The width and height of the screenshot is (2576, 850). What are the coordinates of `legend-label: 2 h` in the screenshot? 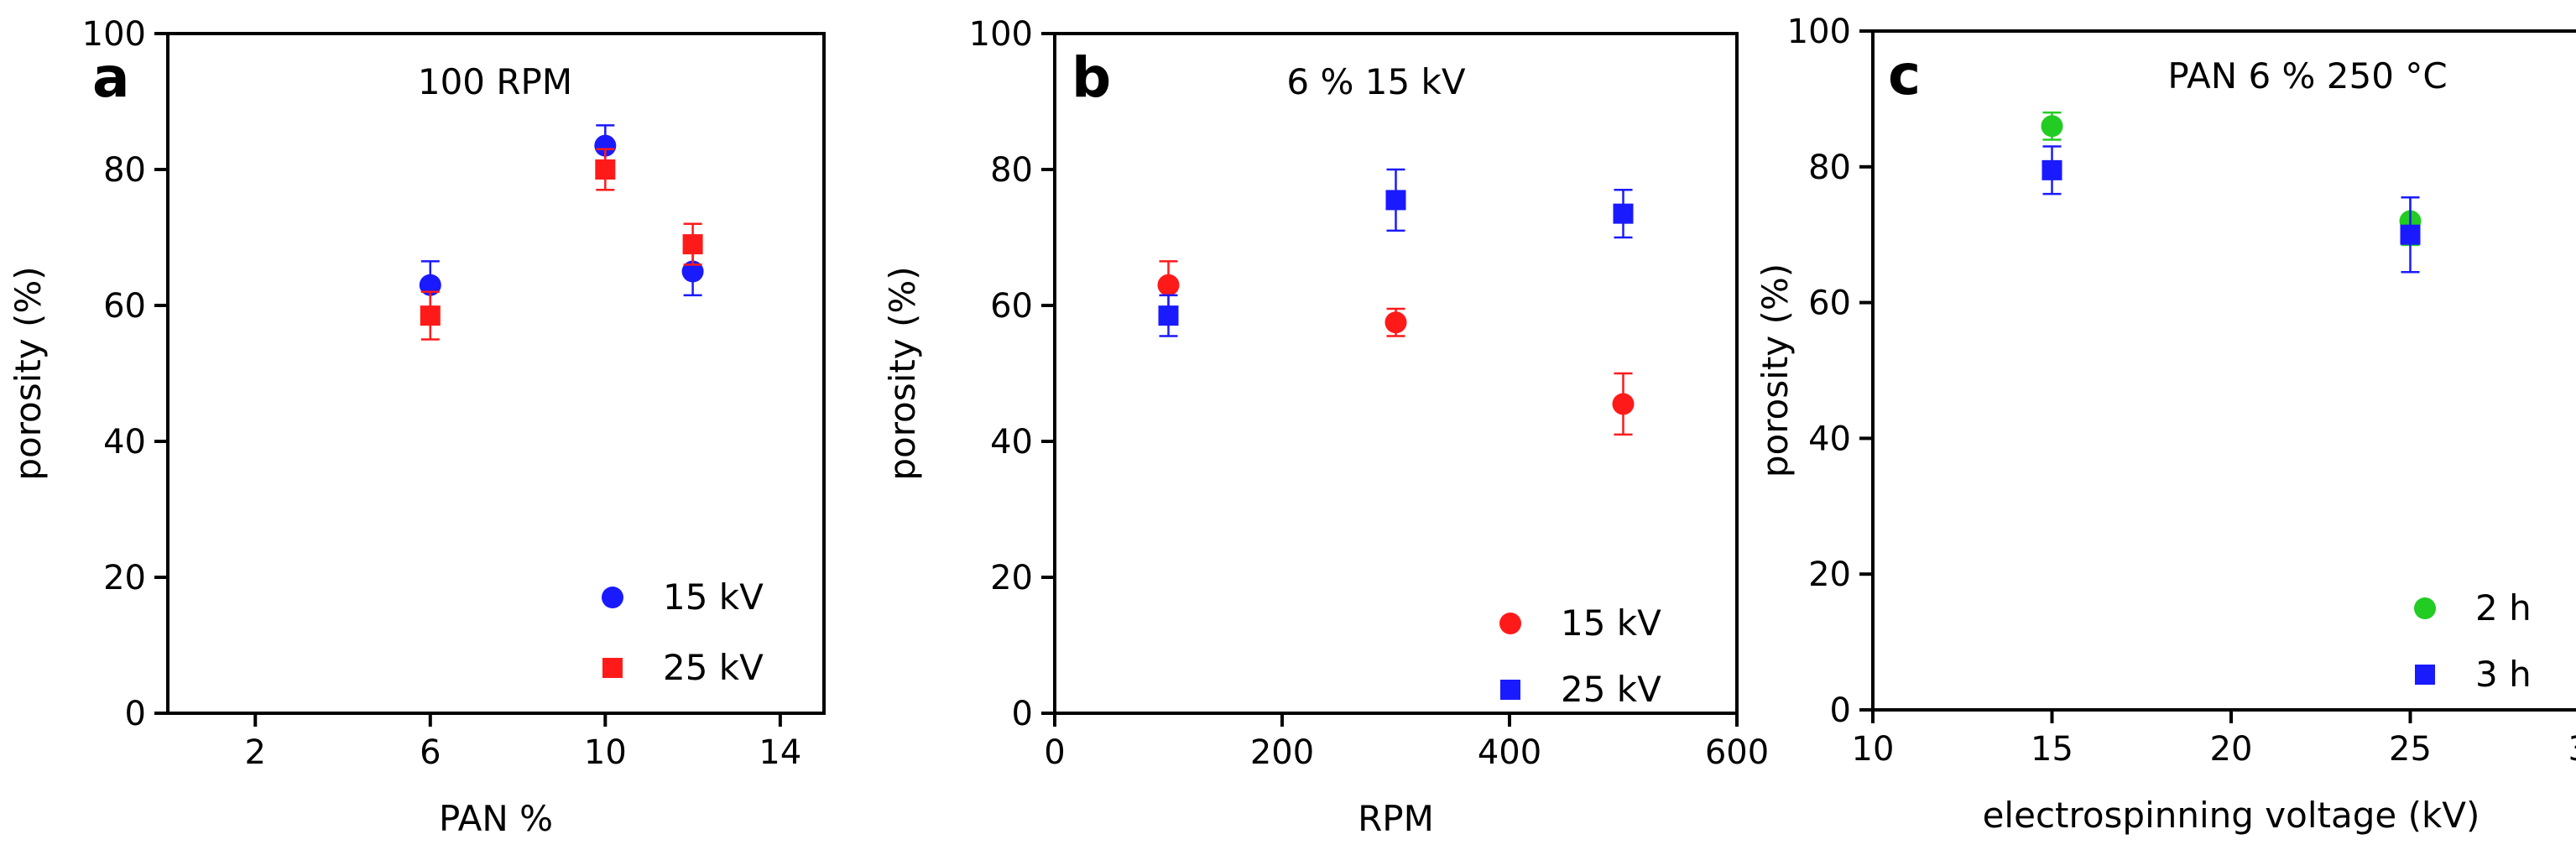 It's located at (2503, 607).